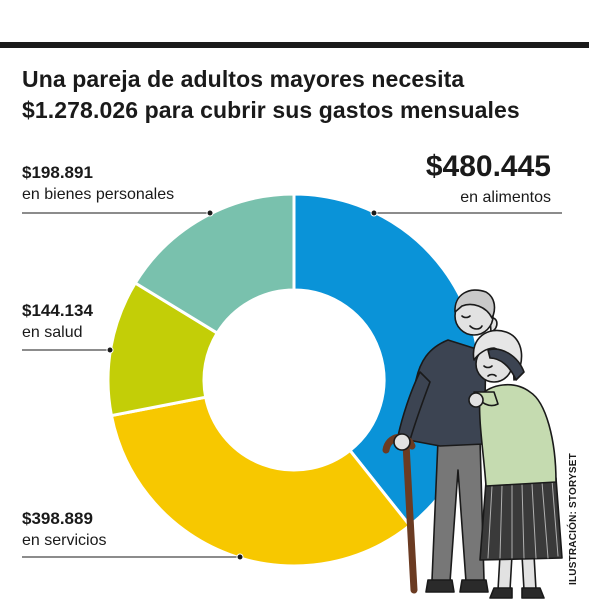  Describe the element at coordinates (260, 481) in the screenshot. I see `slice-servicios` at that location.